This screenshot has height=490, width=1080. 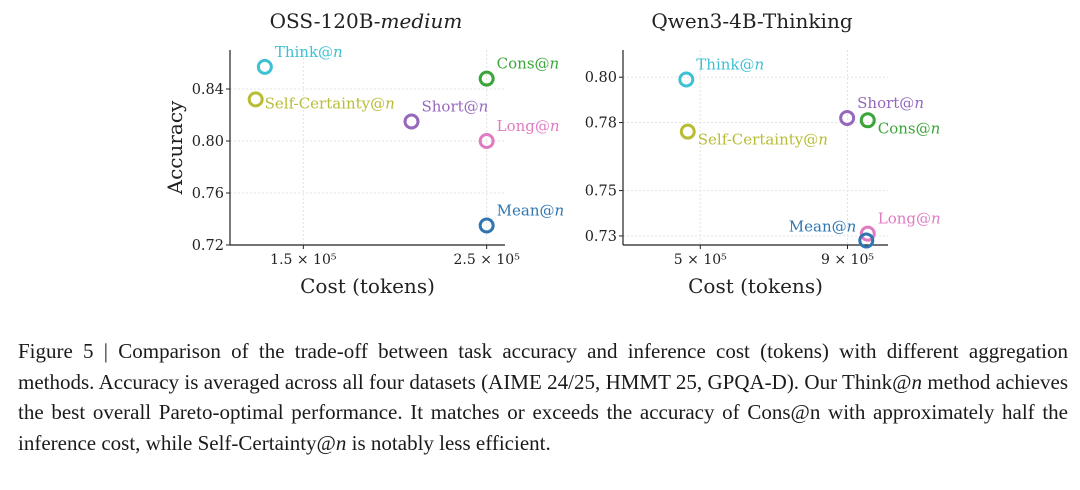 What do you see at coordinates (208, 194) in the screenshot?
I see `y-tick-label: 0.76` at bounding box center [208, 194].